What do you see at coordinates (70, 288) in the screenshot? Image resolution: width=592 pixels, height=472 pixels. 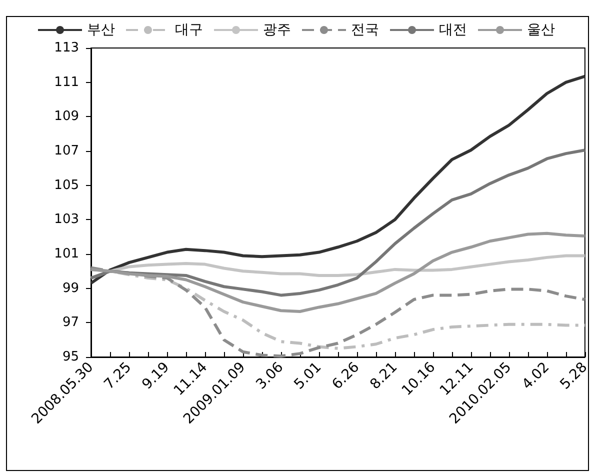 I see `y-tick-label: 99` at bounding box center [70, 288].